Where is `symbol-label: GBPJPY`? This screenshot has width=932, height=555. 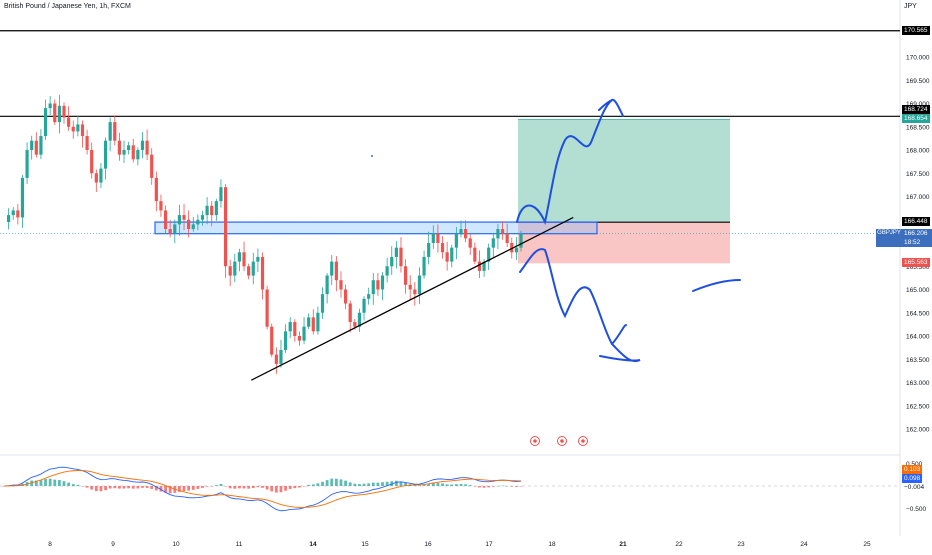 symbol-label: GBPJPY is located at coordinates (889, 233).